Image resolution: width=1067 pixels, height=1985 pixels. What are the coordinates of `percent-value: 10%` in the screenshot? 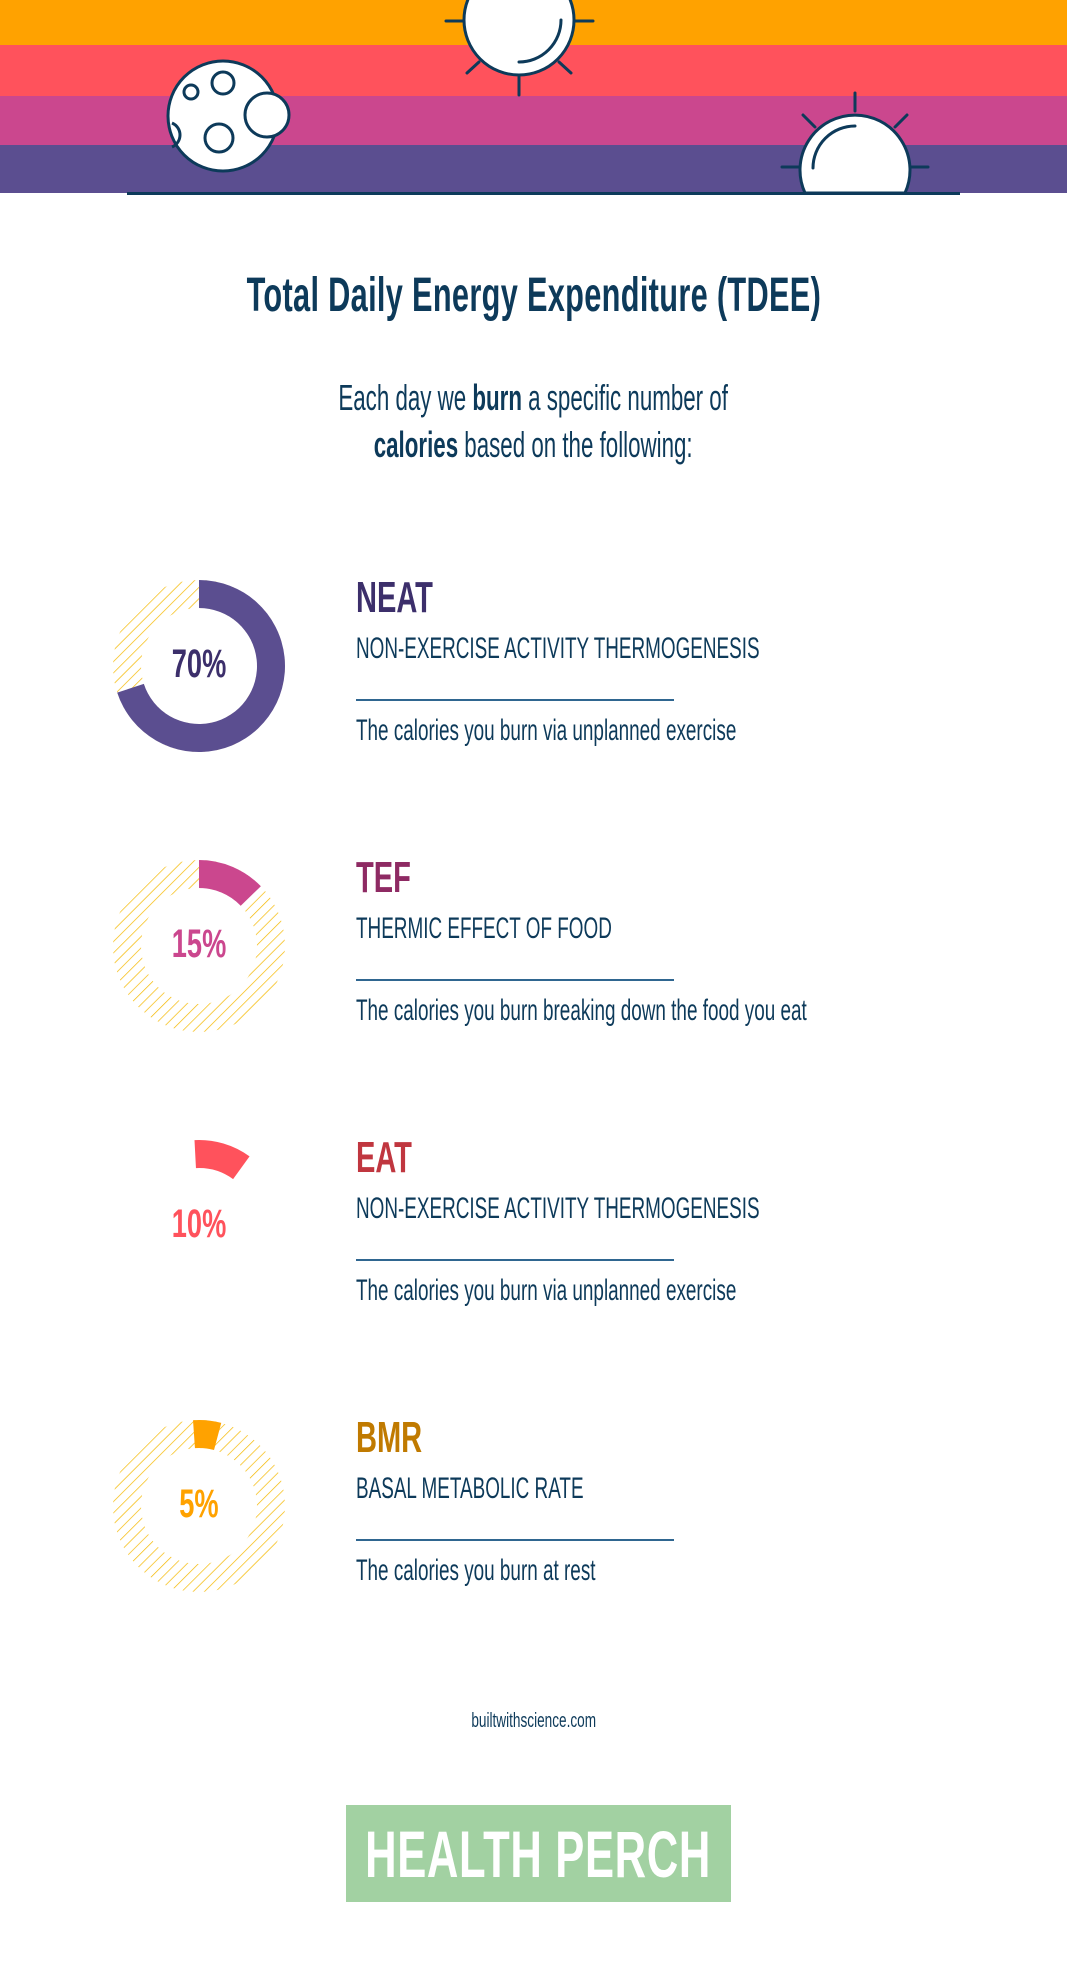 It's located at (199, 1224).